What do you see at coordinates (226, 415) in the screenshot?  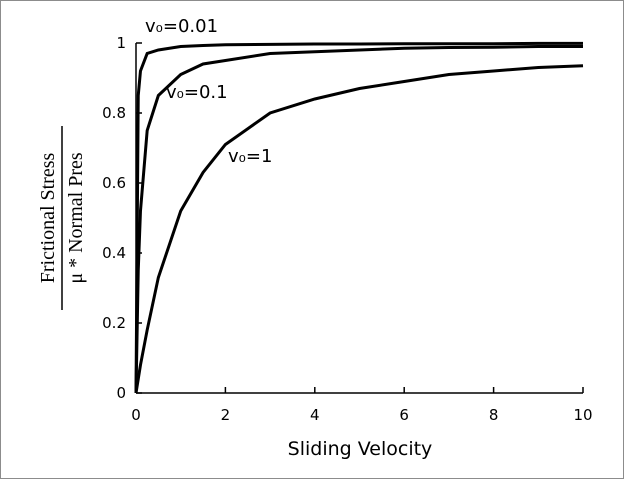 I see `x-tick-label: 2` at bounding box center [226, 415].